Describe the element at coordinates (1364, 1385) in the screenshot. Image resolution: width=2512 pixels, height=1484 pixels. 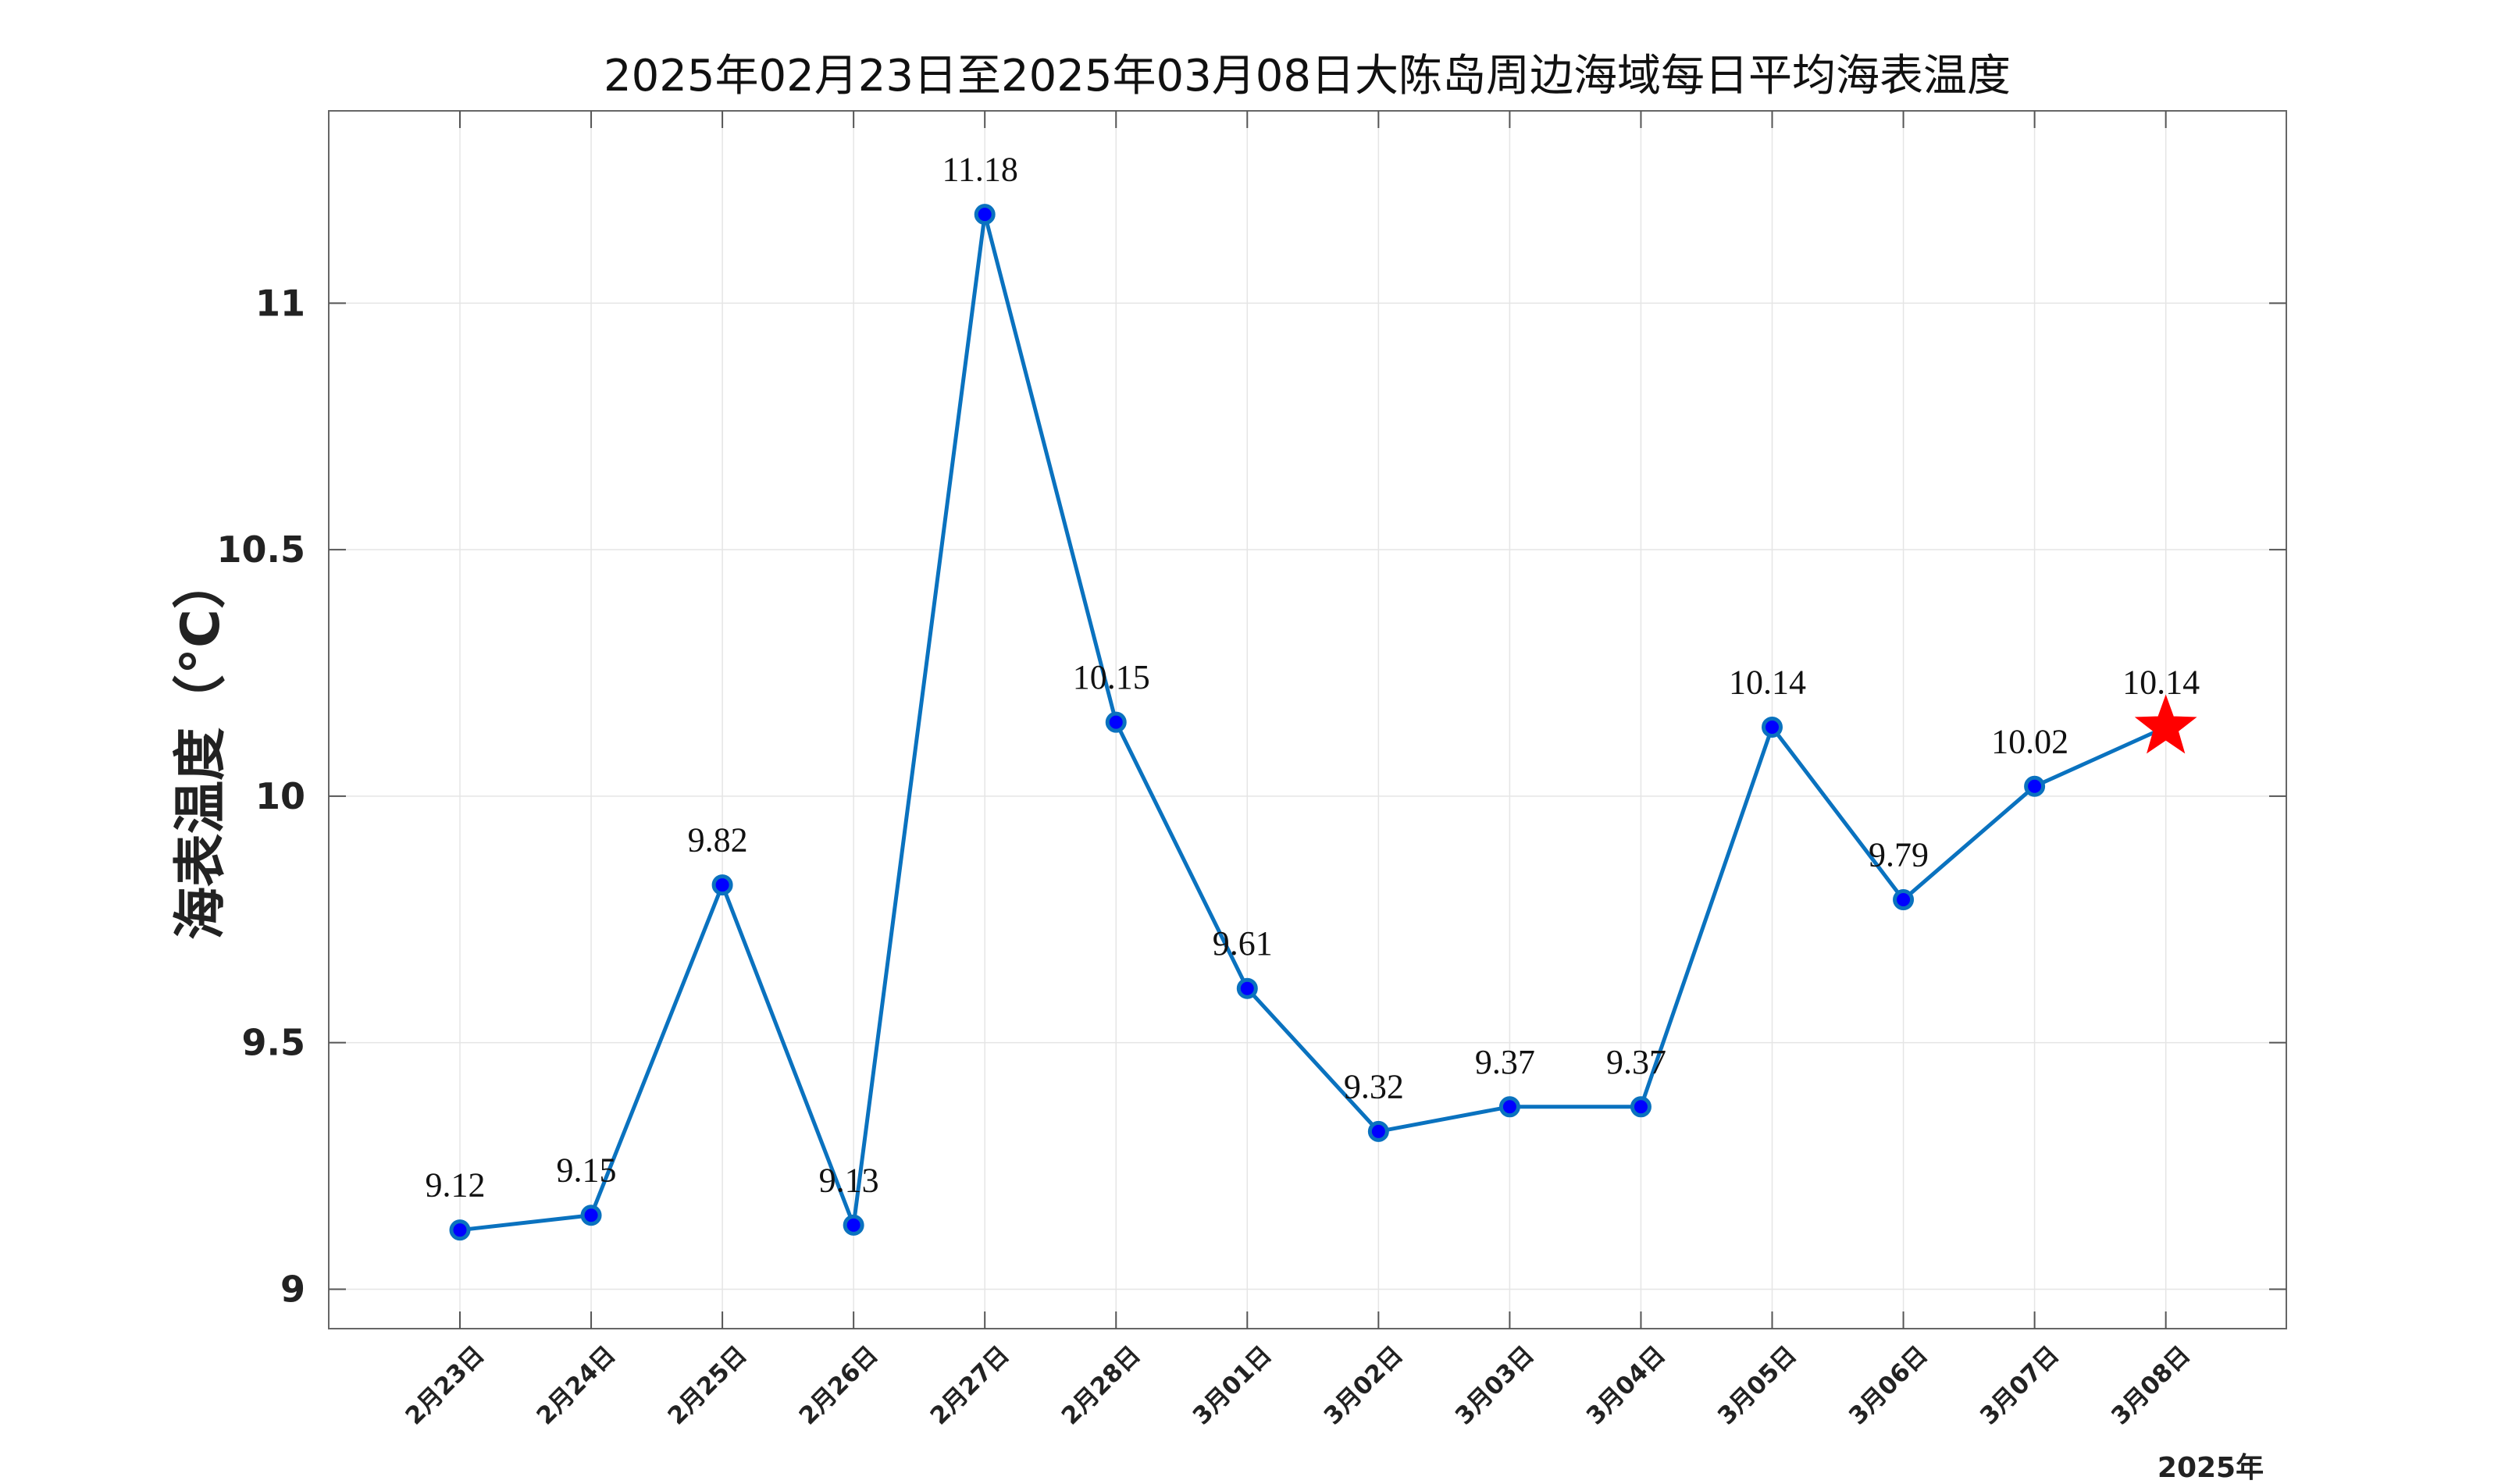
I see `x-tick-label: 3月02日` at that location.